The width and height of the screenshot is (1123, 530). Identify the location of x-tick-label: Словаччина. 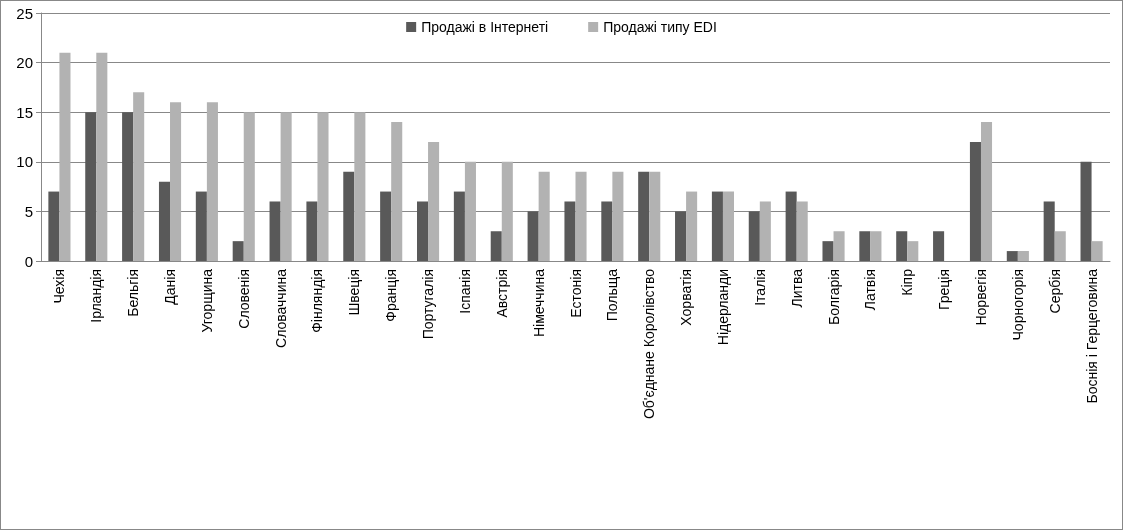
(280, 308).